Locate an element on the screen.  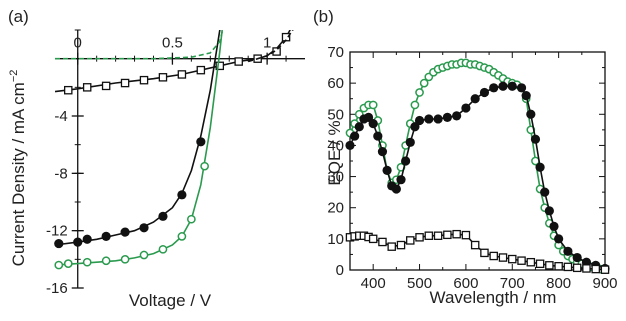
panel-b-y-axis-label: EQE / % is located at coordinates (334, 152).